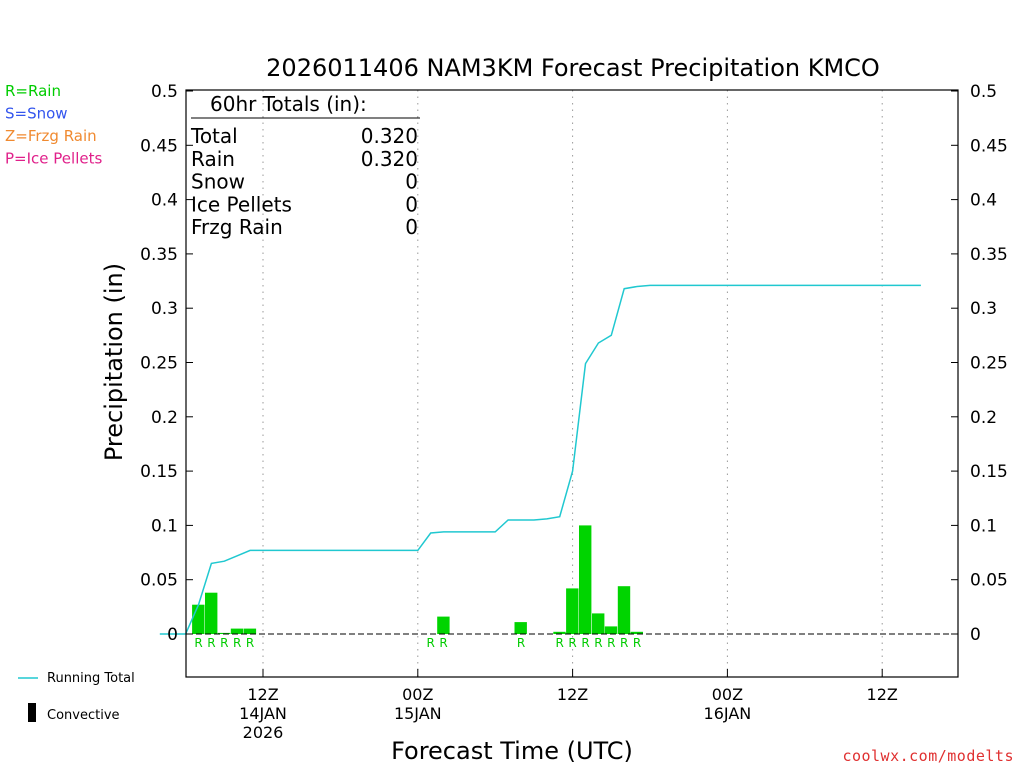  What do you see at coordinates (211, 643) in the screenshot?
I see `rain-marker-1: R` at bounding box center [211, 643].